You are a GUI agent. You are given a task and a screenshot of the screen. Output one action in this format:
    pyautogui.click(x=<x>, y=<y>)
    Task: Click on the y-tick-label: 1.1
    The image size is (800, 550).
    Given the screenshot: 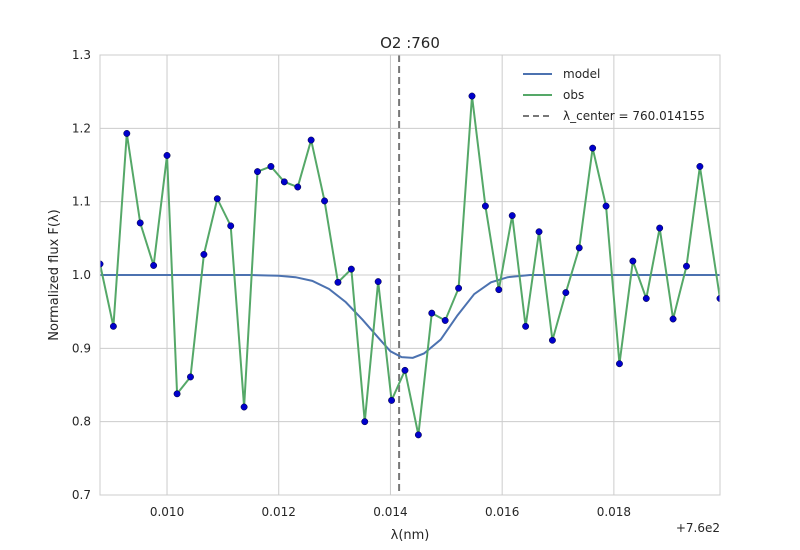 What is the action you would take?
    pyautogui.click(x=81, y=202)
    